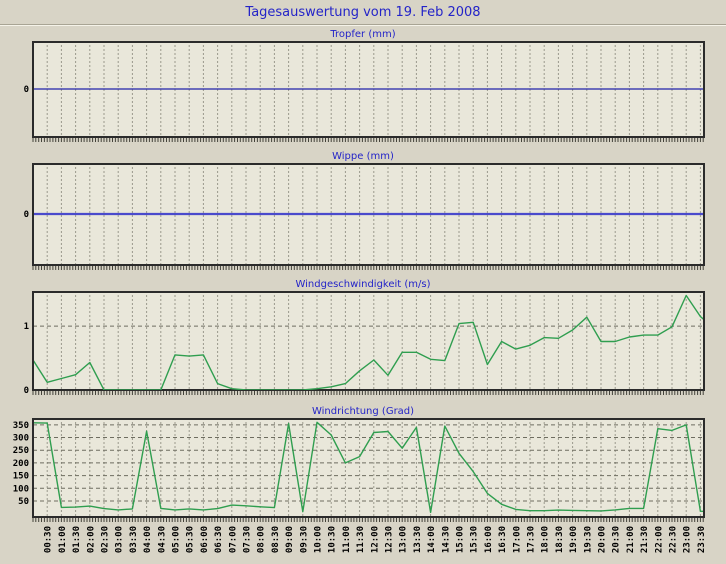 The width and height of the screenshot is (726, 564). I want to click on x-axis-label: 23:30, so click(702, 539).